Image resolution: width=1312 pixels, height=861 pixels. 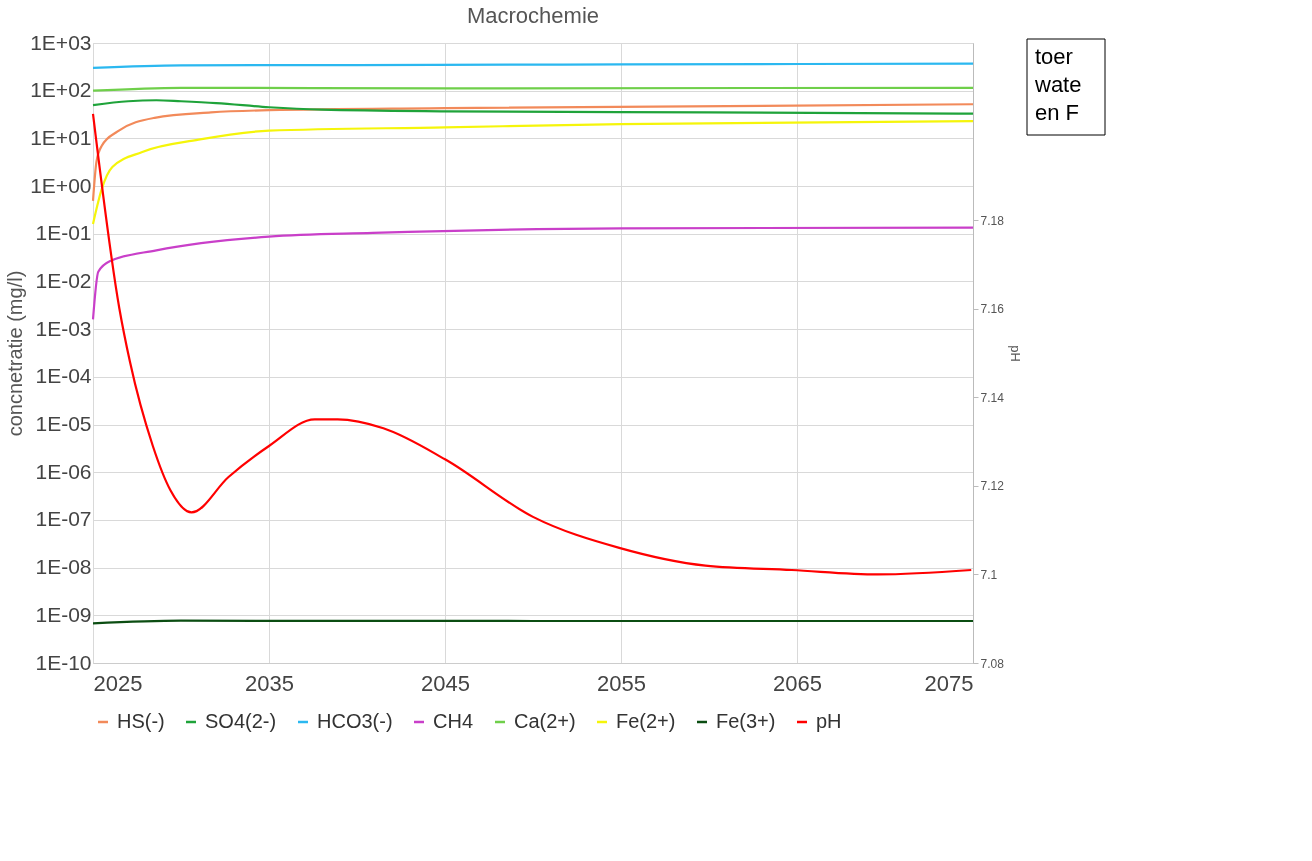 What do you see at coordinates (989, 574) in the screenshot?
I see `y2-tick-label: 7.1` at bounding box center [989, 574].